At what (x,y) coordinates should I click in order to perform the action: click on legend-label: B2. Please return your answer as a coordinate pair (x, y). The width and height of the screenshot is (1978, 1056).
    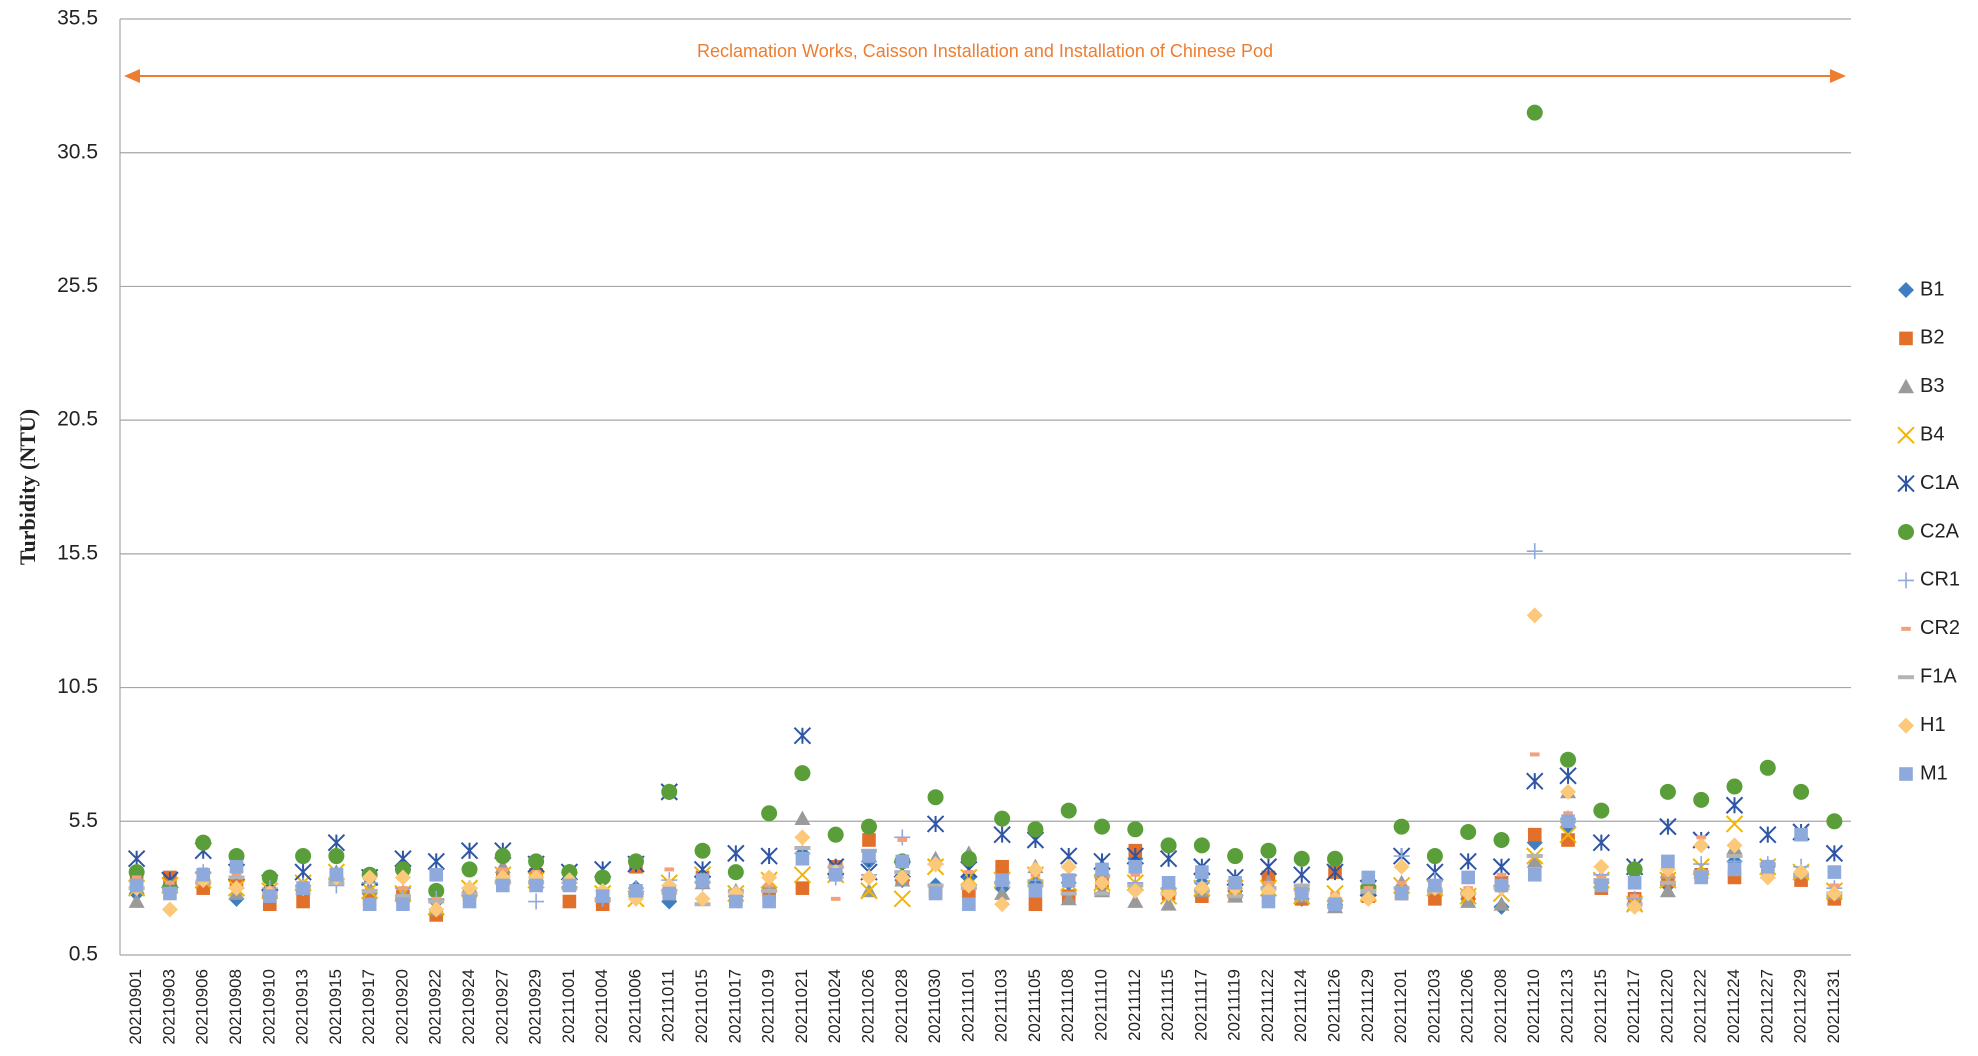
    Looking at the image, I should click on (1932, 338).